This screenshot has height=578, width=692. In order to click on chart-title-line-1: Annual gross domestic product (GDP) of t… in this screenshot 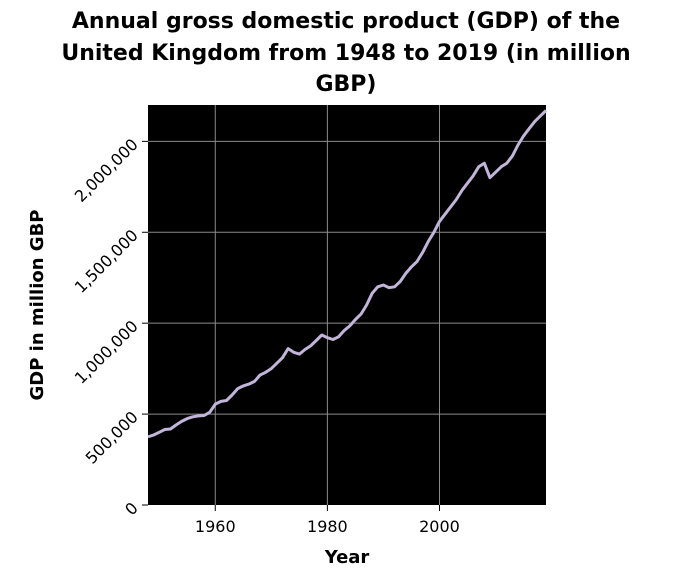, I will do `click(346, 21)`.